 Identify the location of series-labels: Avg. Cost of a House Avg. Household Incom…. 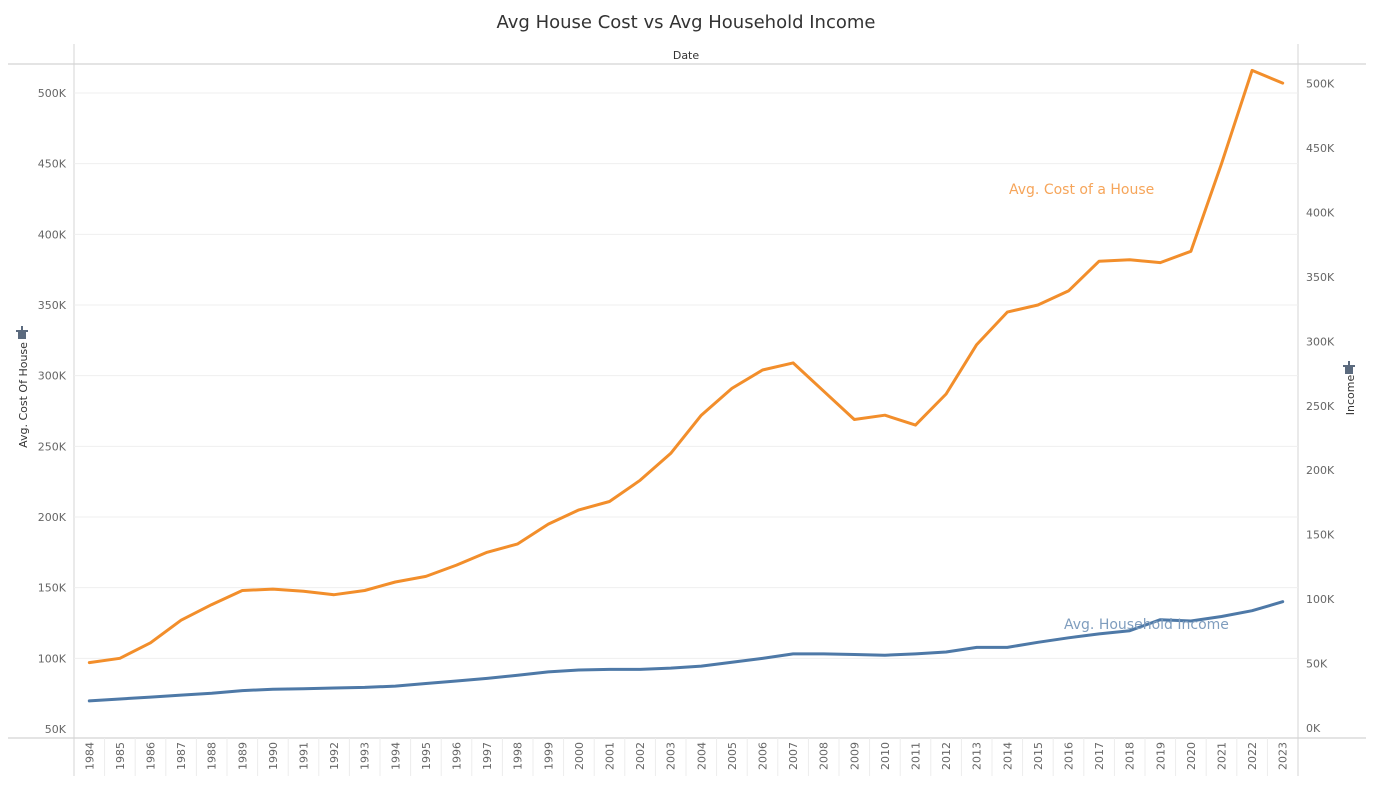
(1119, 407).